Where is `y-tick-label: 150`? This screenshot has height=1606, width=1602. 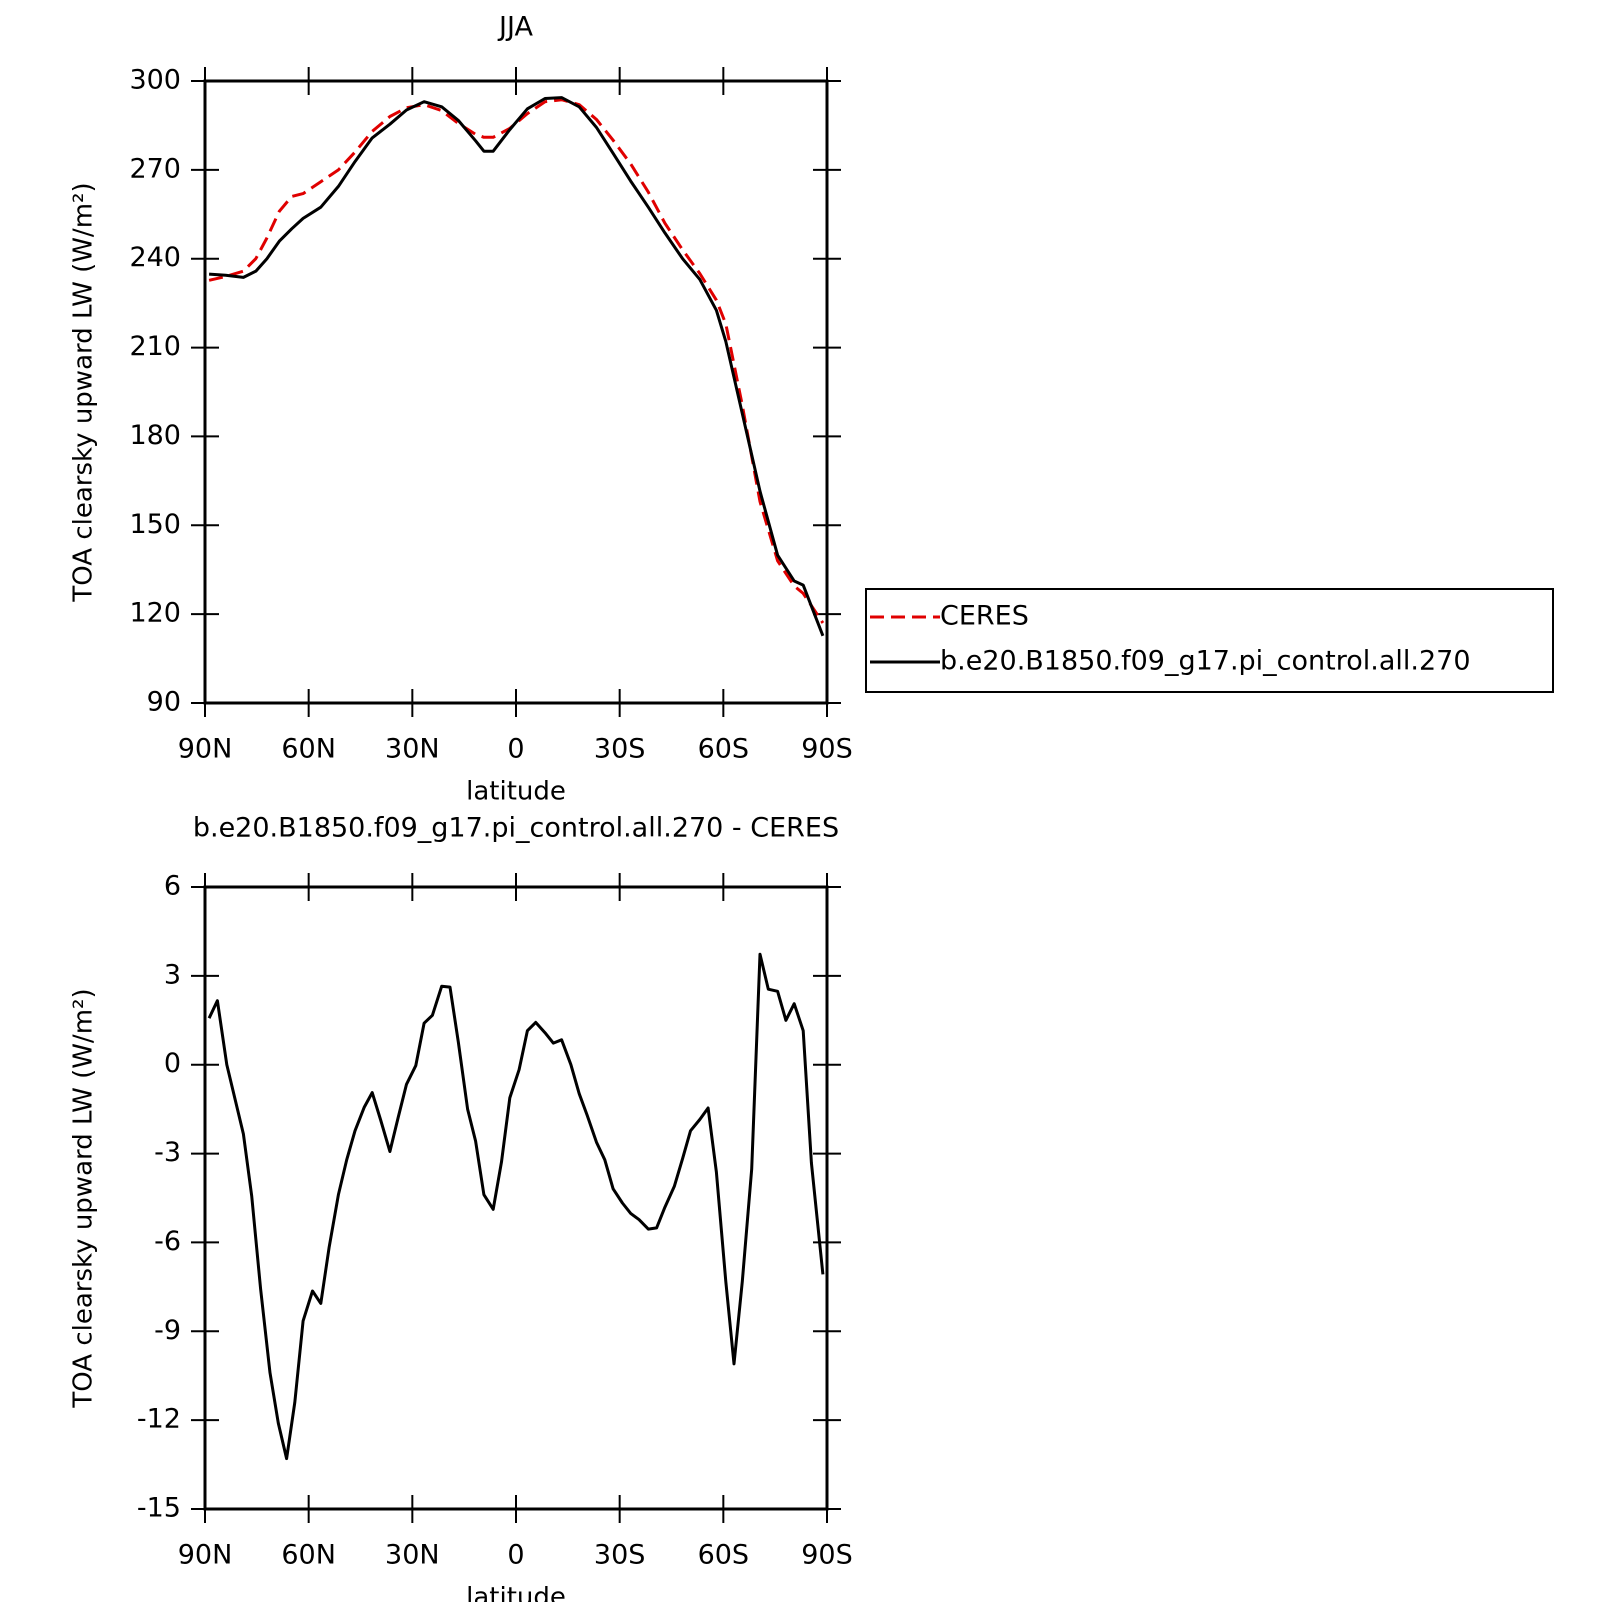 y-tick-label: 150 is located at coordinates (155, 524).